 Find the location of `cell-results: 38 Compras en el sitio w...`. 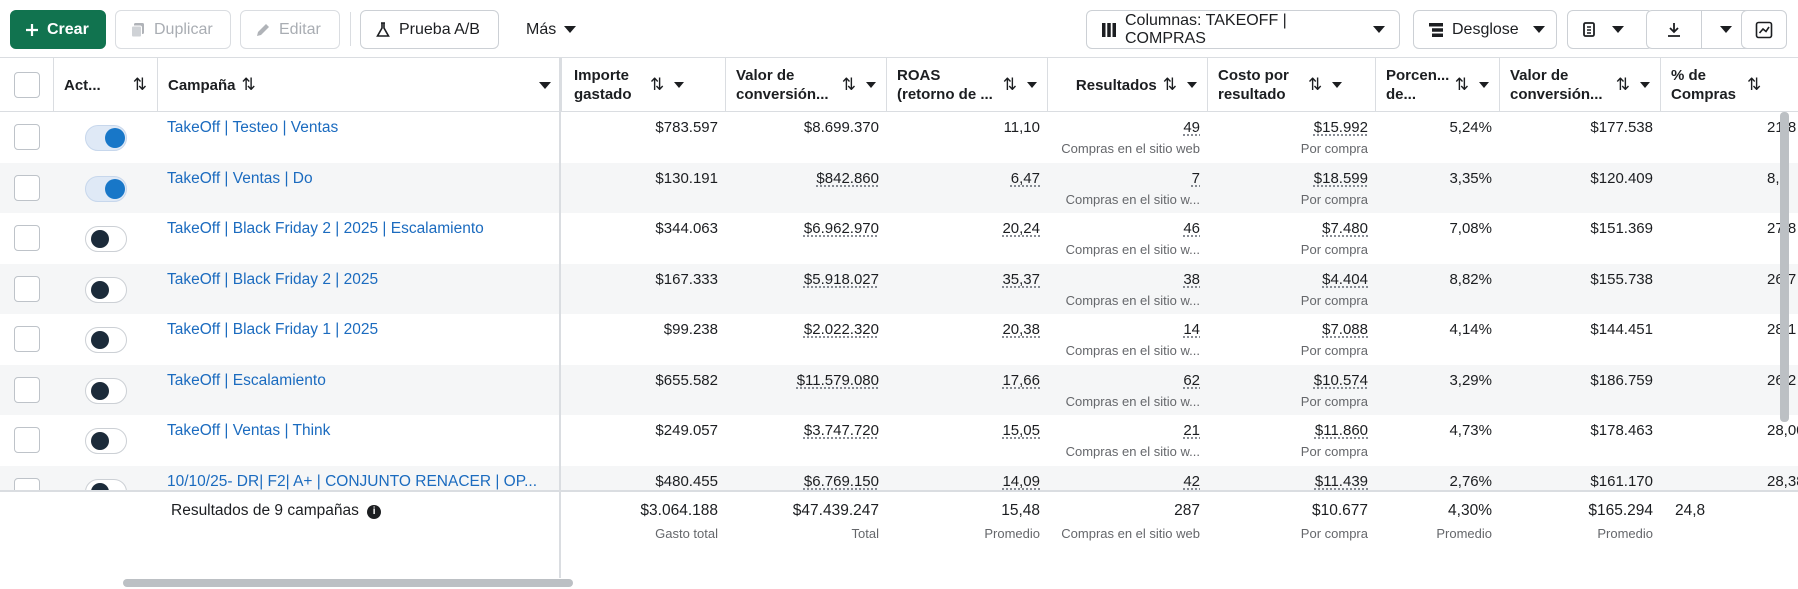

cell-results: 38 Compras en el sitio w... is located at coordinates (1132, 289).